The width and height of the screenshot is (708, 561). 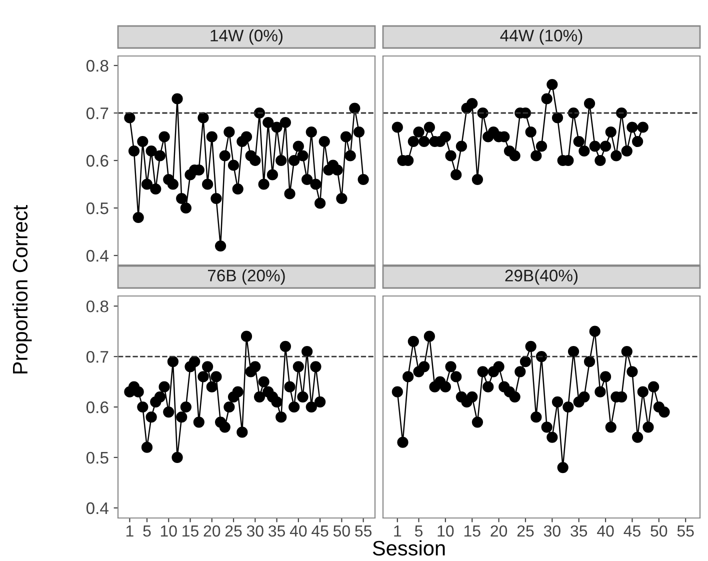 What do you see at coordinates (246, 37) in the screenshot?
I see `chart-title: 14W (0%)` at bounding box center [246, 37].